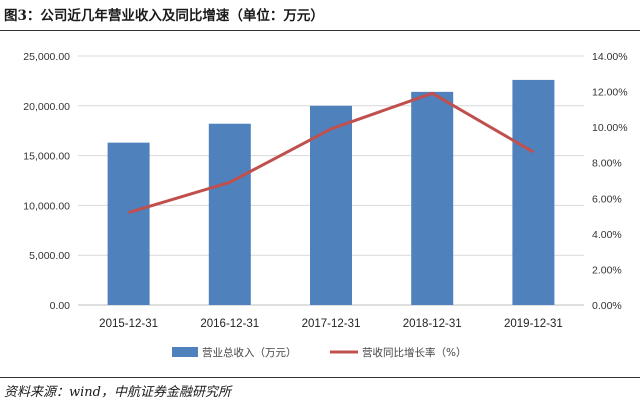 This screenshot has height=402, width=640. I want to click on left-axis-tick-label: 15,000.00, so click(46, 157).